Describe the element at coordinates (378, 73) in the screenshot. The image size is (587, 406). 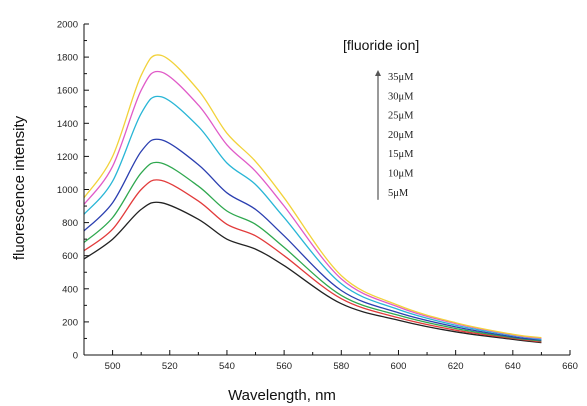
I see `legend-arrow-head` at that location.